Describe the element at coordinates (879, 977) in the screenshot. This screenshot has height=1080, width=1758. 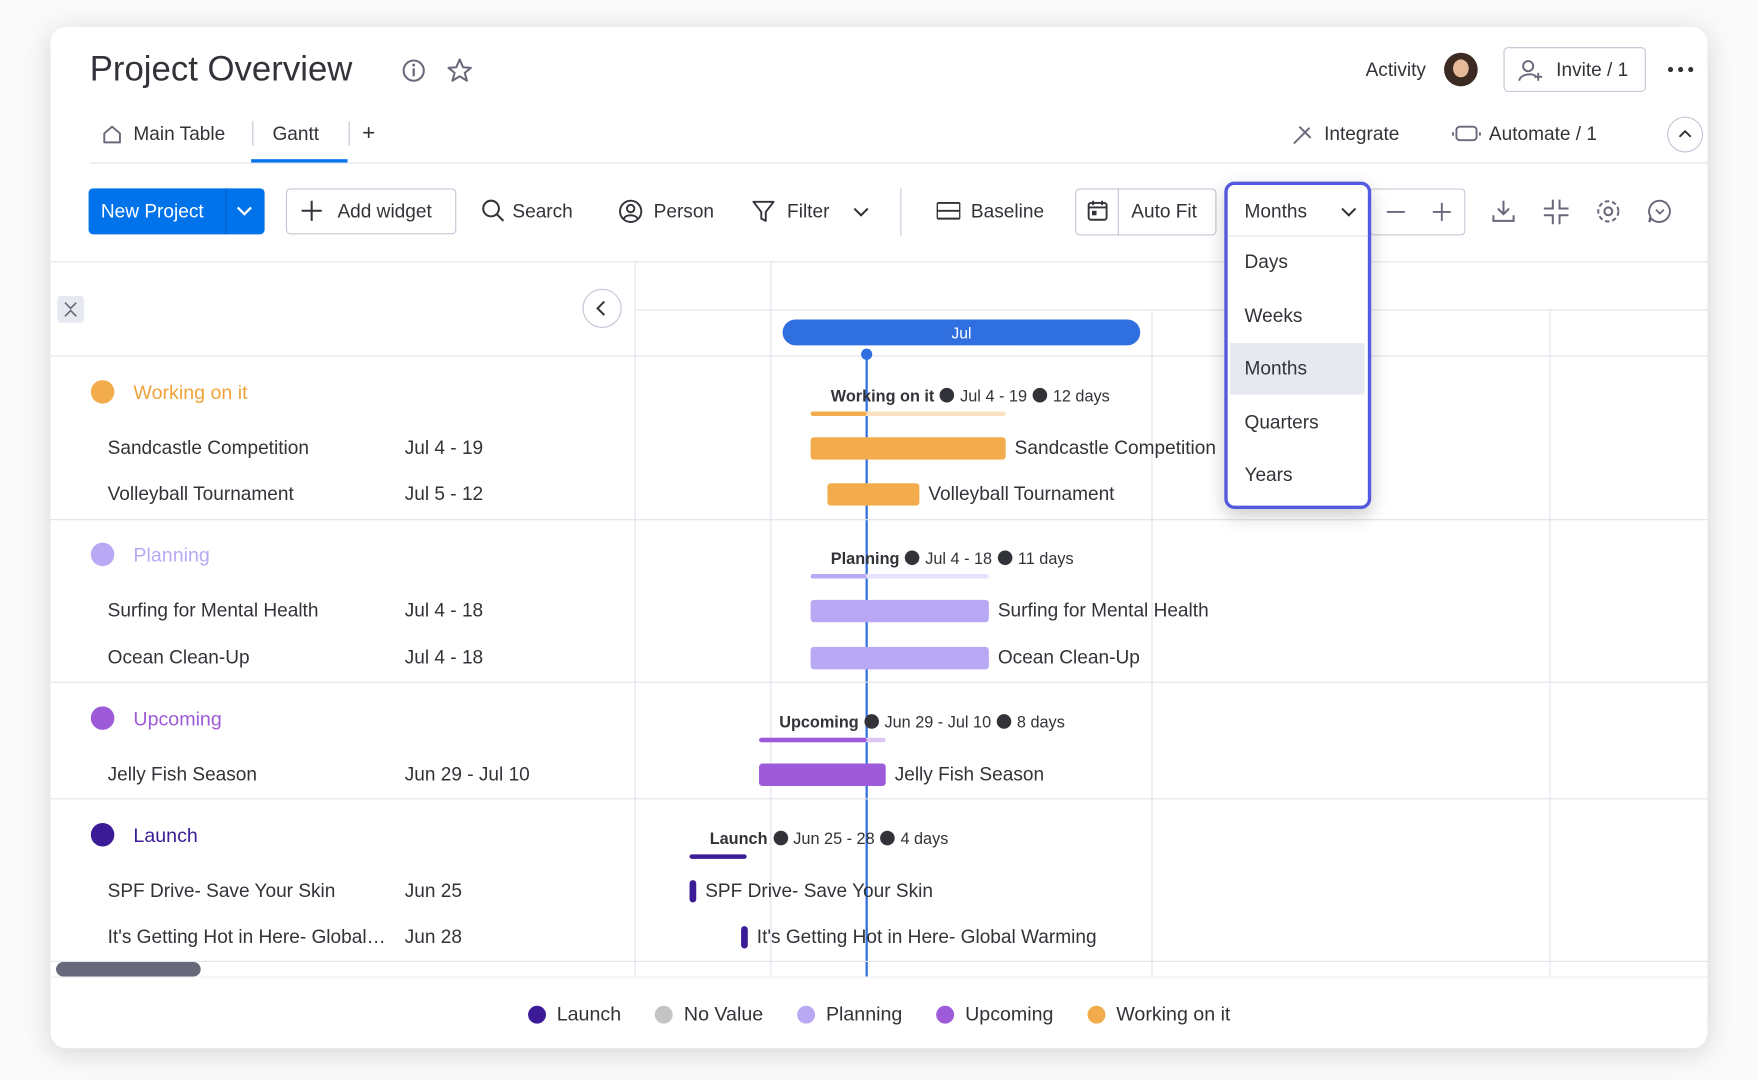
I see `legend-divider` at that location.